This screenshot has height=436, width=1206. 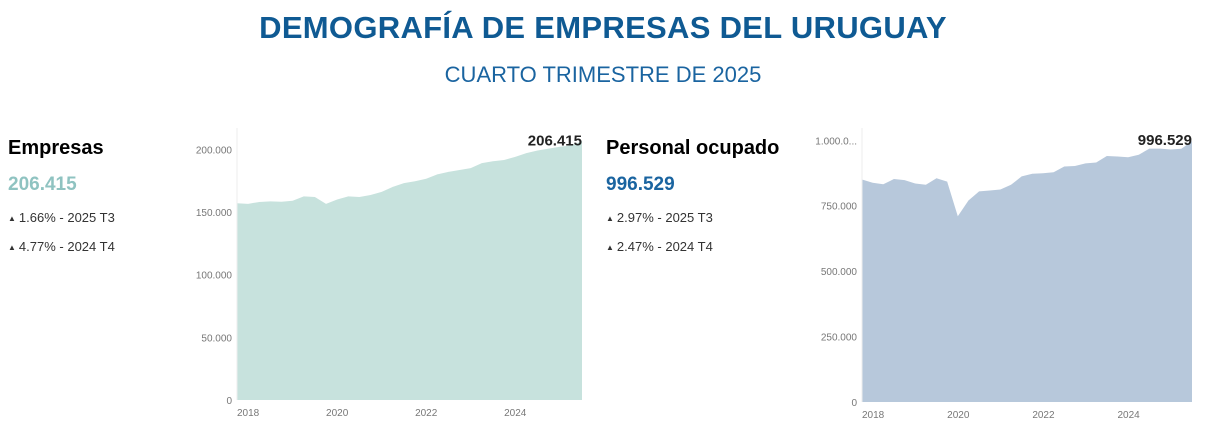 What do you see at coordinates (839, 272) in the screenshot?
I see `y-tick-label: 500.000` at bounding box center [839, 272].